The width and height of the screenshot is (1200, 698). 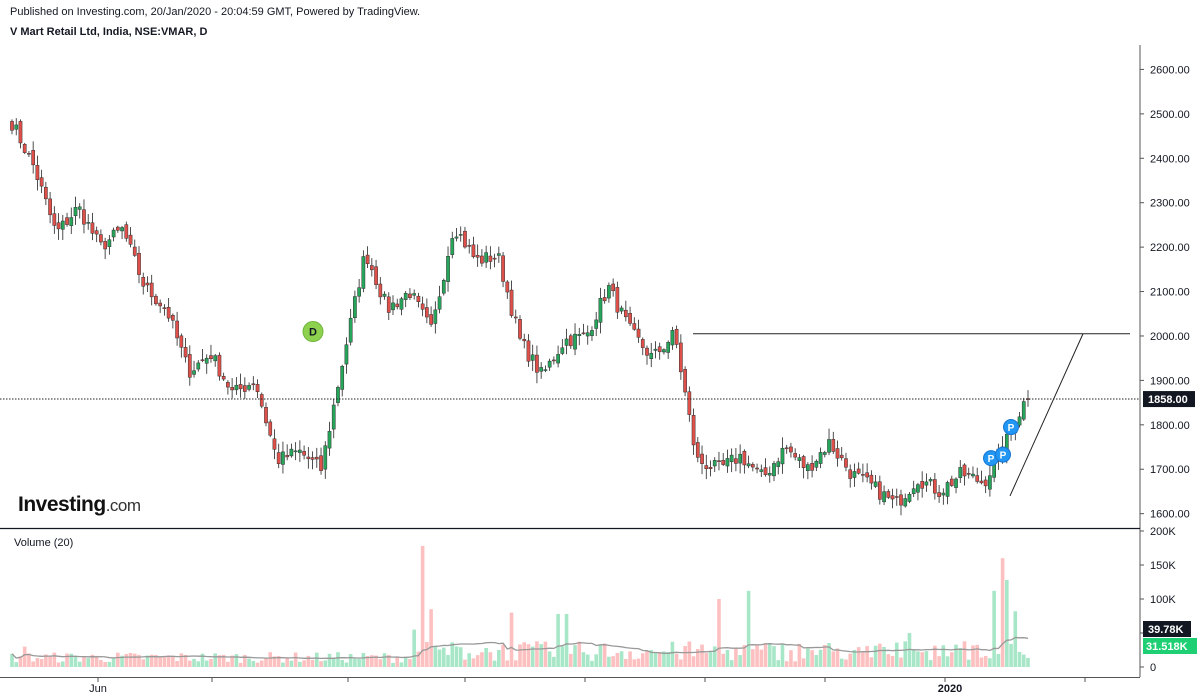 I want to click on time-tick-label: 2020, so click(x=950, y=689).